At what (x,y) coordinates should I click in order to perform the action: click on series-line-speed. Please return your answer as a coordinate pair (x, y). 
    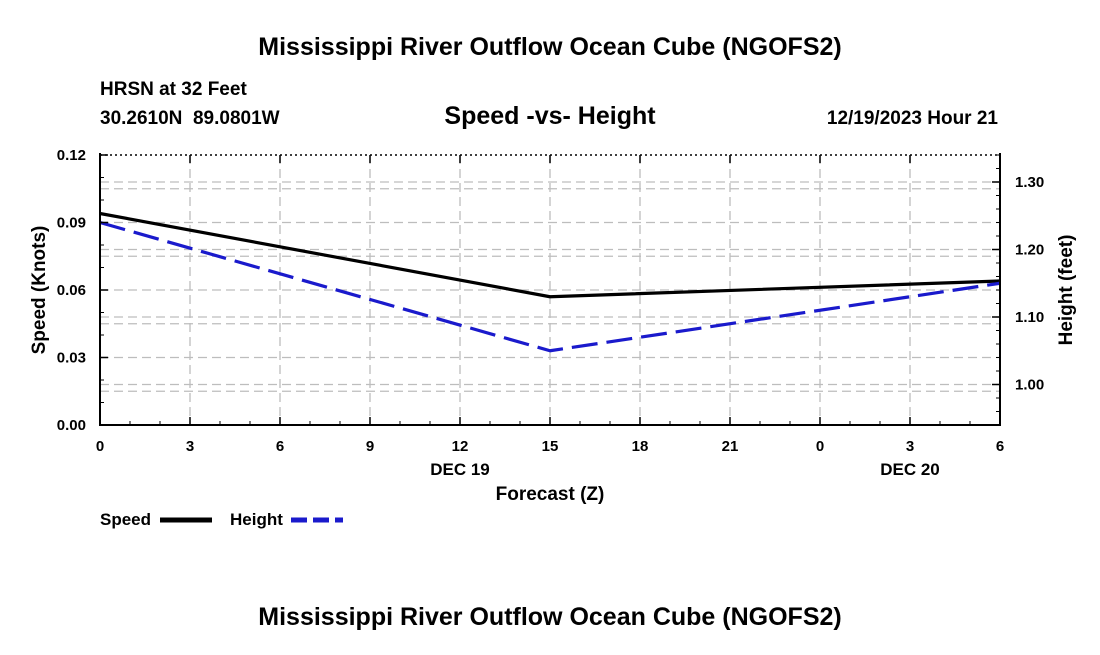
    Looking at the image, I should click on (550, 255).